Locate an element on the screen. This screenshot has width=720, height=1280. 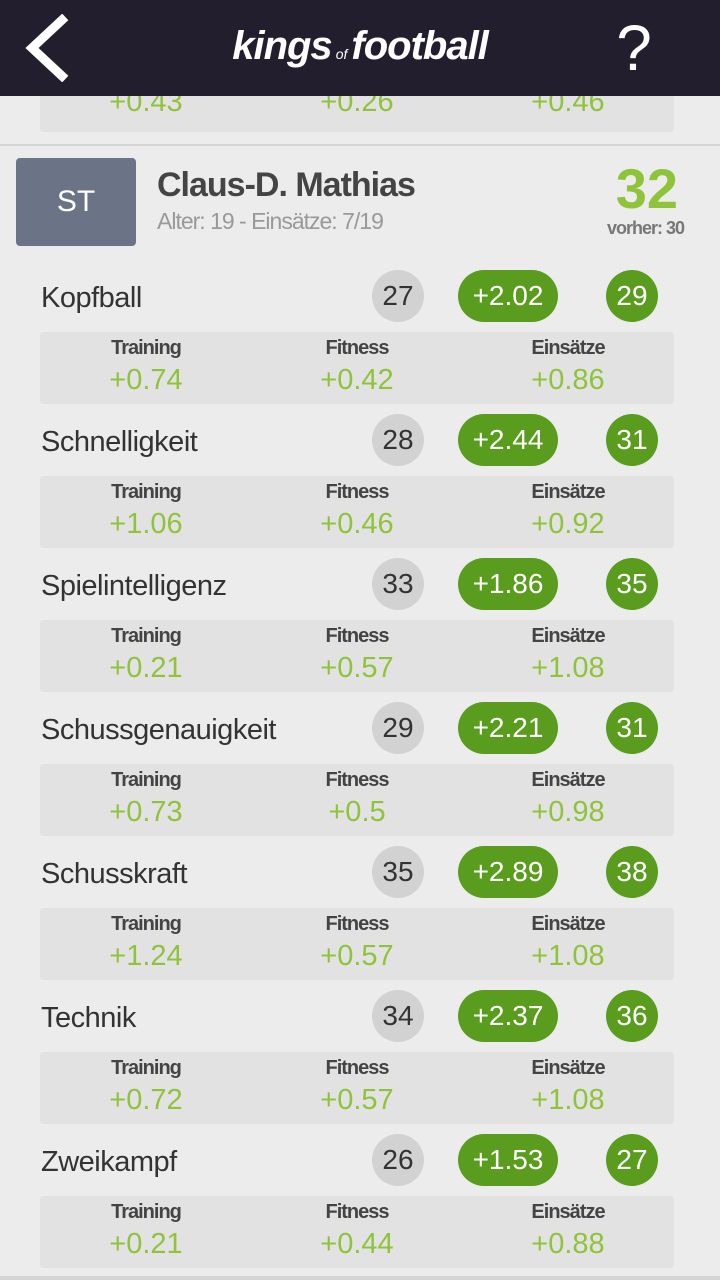
fitness-value: +0.5 is located at coordinates (357, 812).